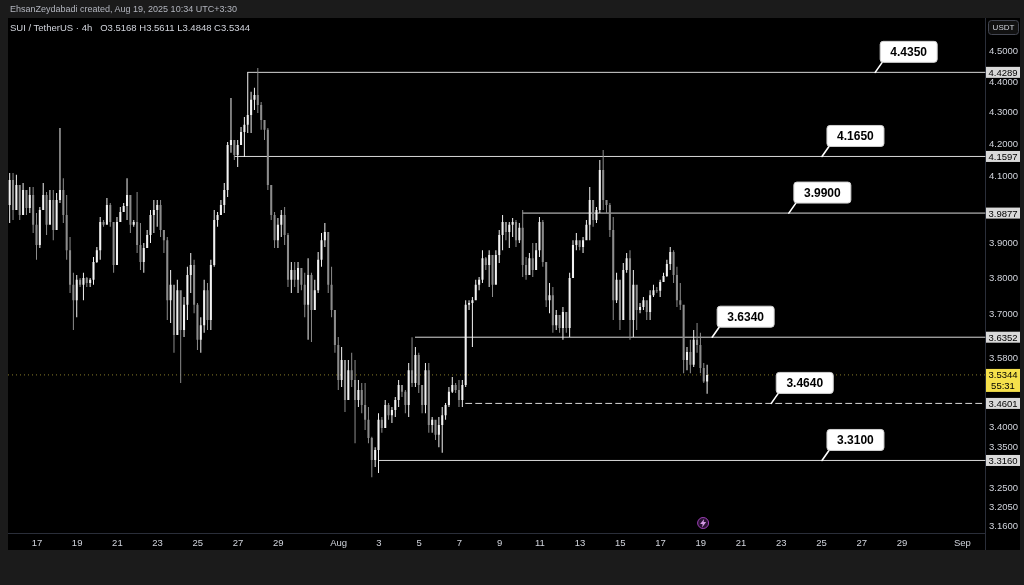 The width and height of the screenshot is (1024, 585). What do you see at coordinates (1003, 447) in the screenshot?
I see `y-tick-label: 3.3500` at bounding box center [1003, 447].